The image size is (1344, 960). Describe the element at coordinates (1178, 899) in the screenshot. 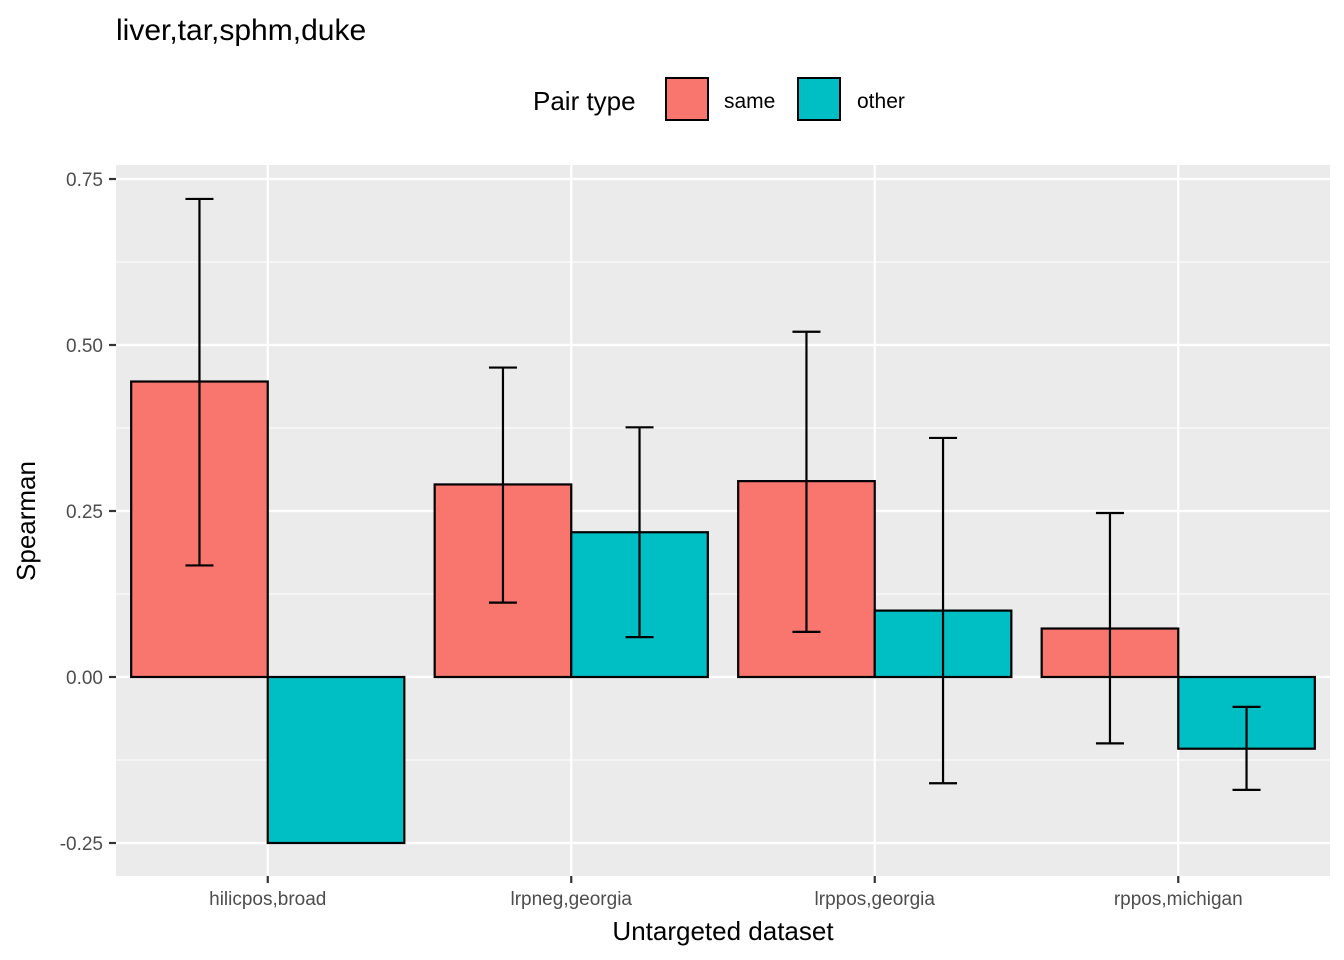

I see `x-tick-label: rppos,michigan` at that location.